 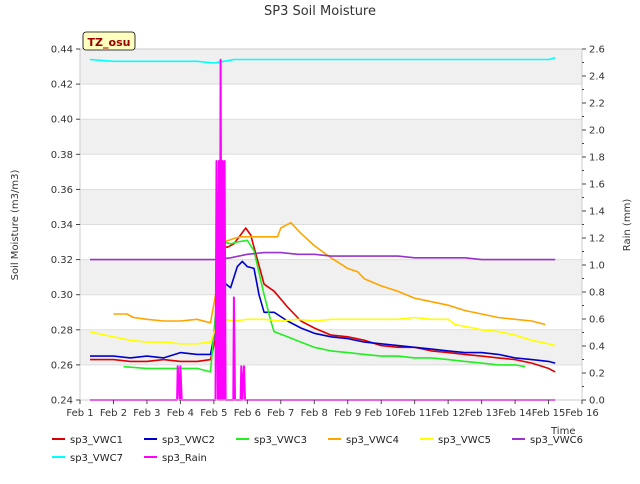 I want to click on y2-tick-label: 0.8, so click(x=597, y=293).